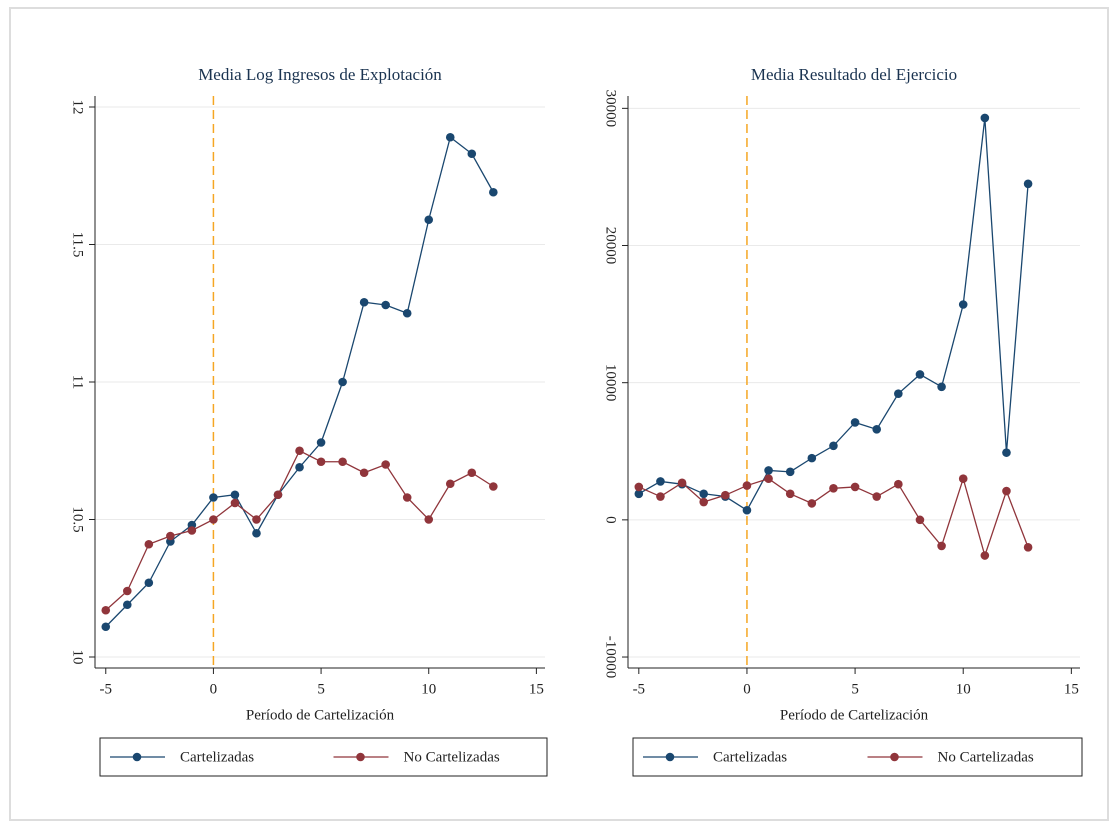 This screenshot has width=1115, height=826. What do you see at coordinates (536, 689) in the screenshot?
I see `x-tick-label: 15` at bounding box center [536, 689].